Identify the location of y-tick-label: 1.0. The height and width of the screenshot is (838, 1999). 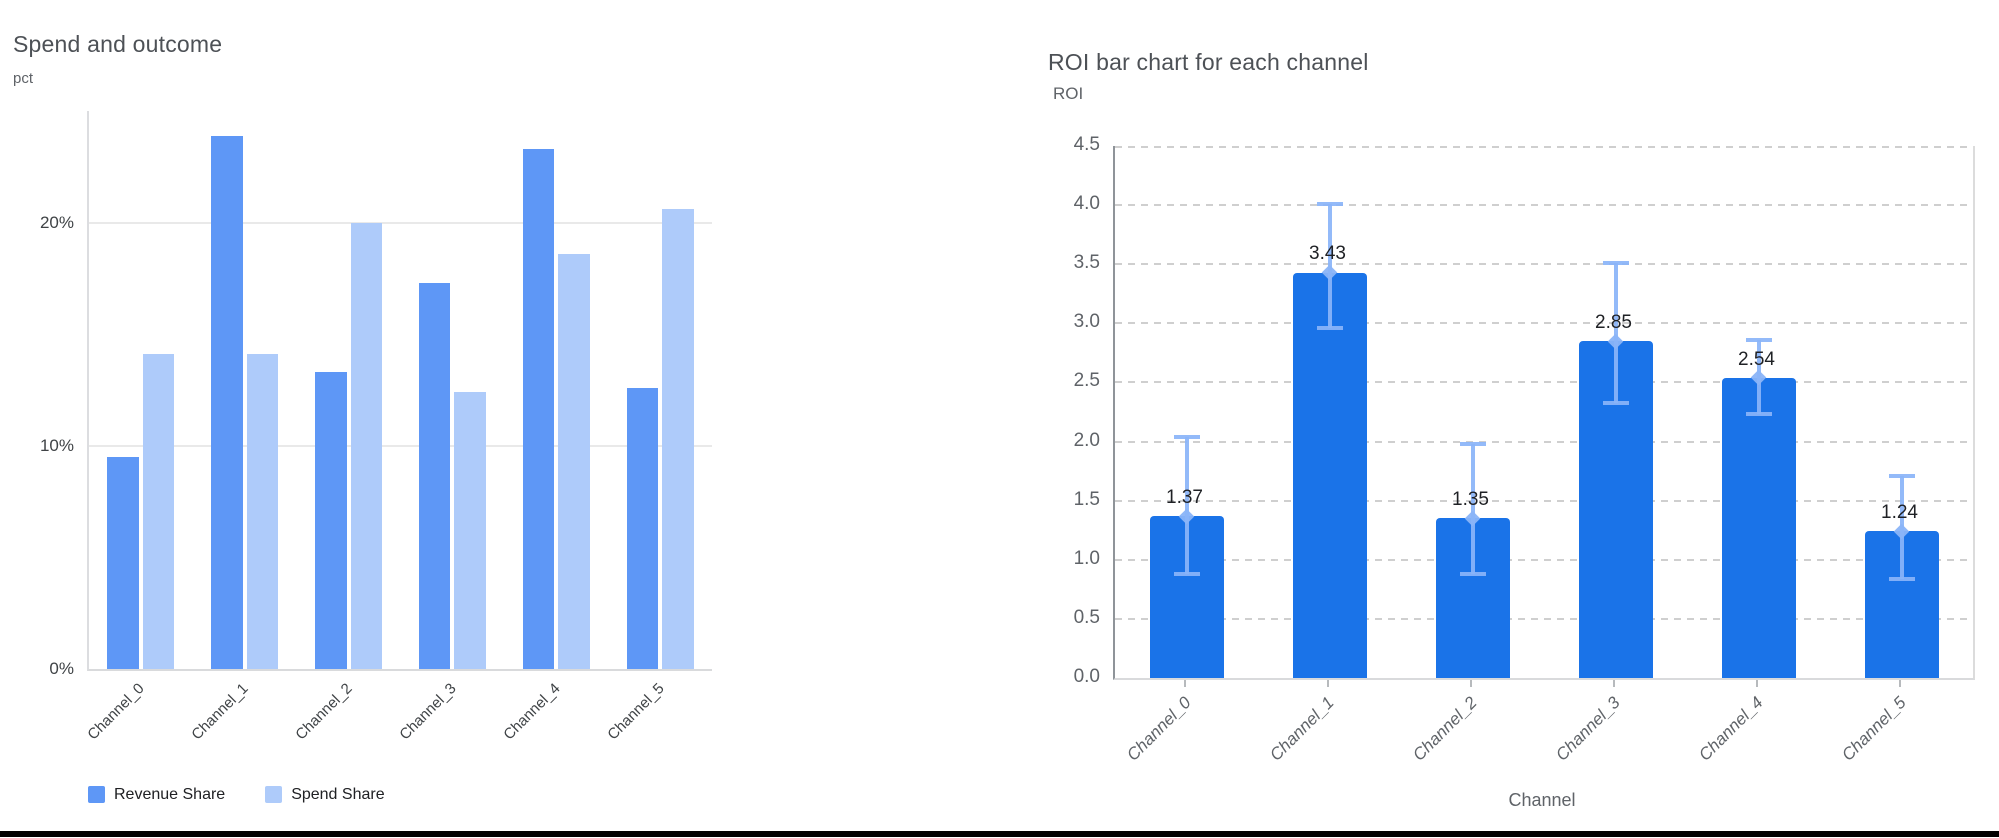
(1086, 558).